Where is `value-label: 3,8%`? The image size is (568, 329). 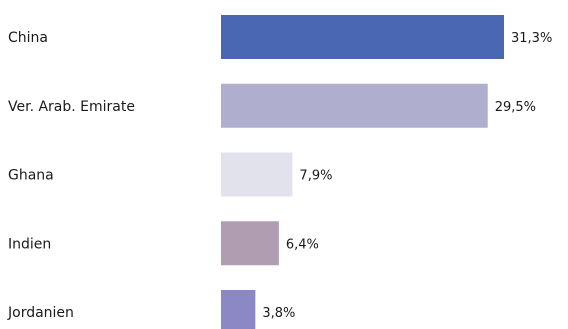
value-label: 3,8% is located at coordinates (278, 313).